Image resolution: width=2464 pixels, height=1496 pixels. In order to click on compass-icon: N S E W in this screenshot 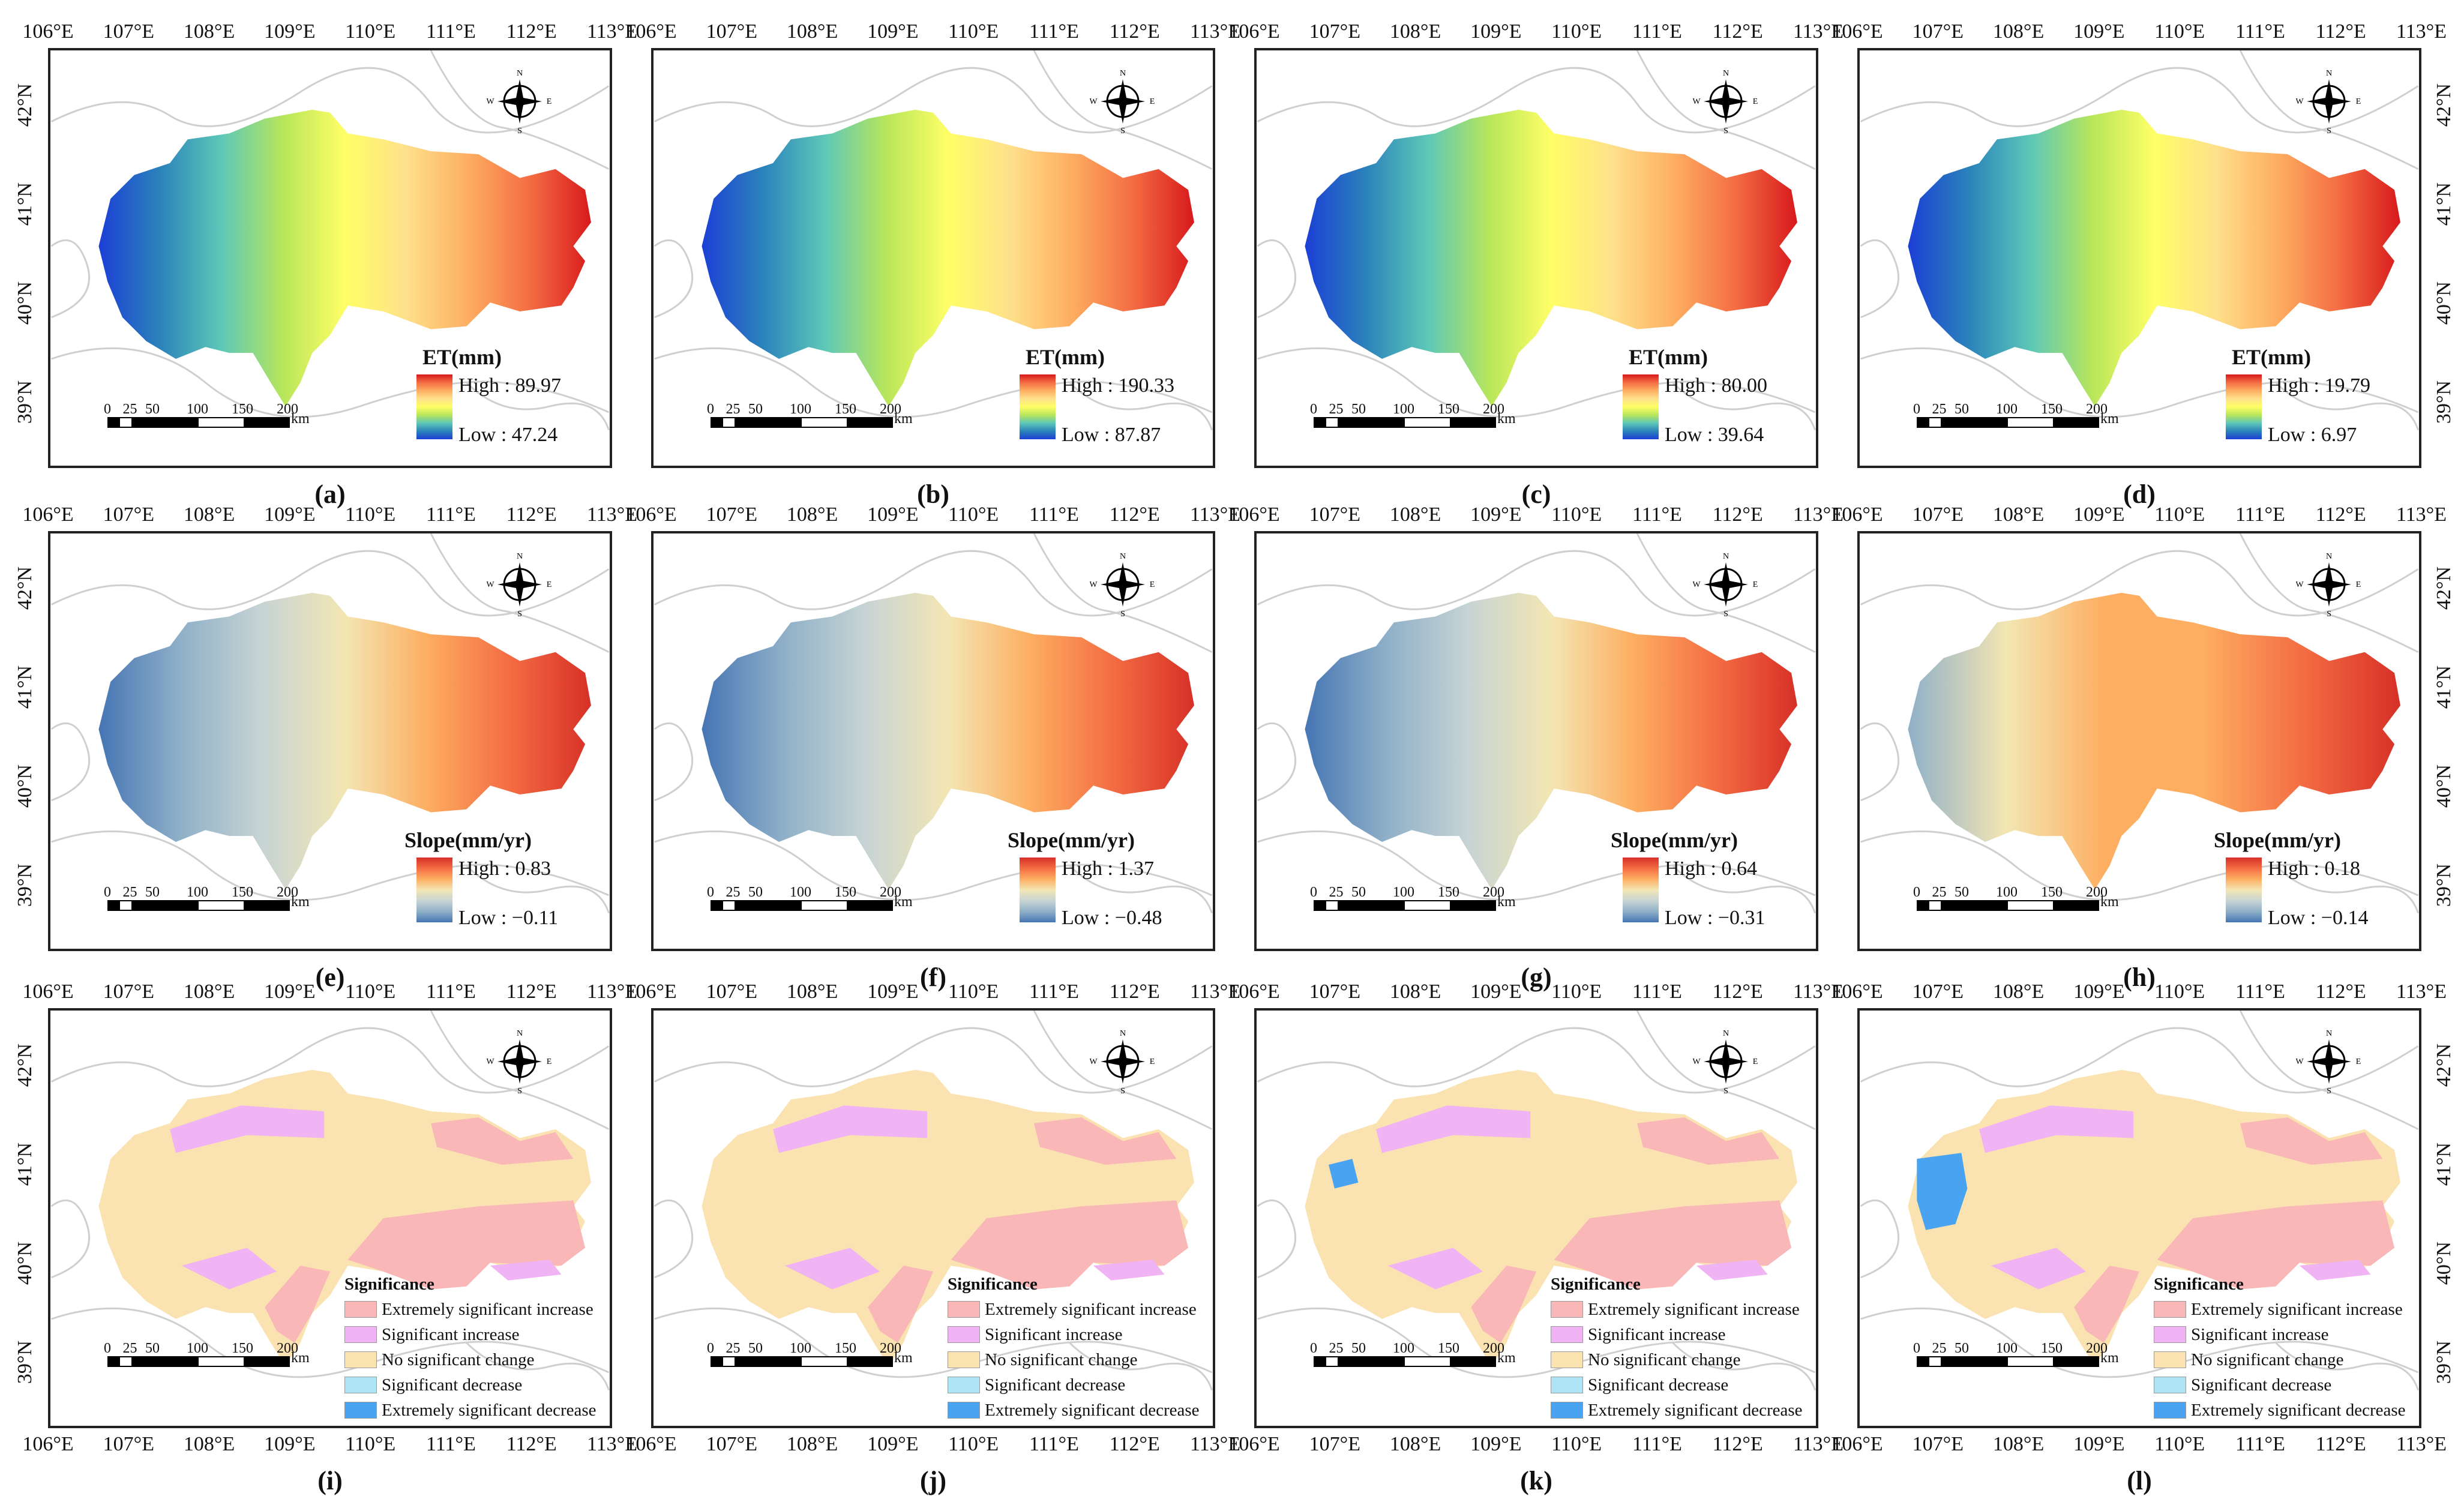, I will do `click(2328, 102)`.